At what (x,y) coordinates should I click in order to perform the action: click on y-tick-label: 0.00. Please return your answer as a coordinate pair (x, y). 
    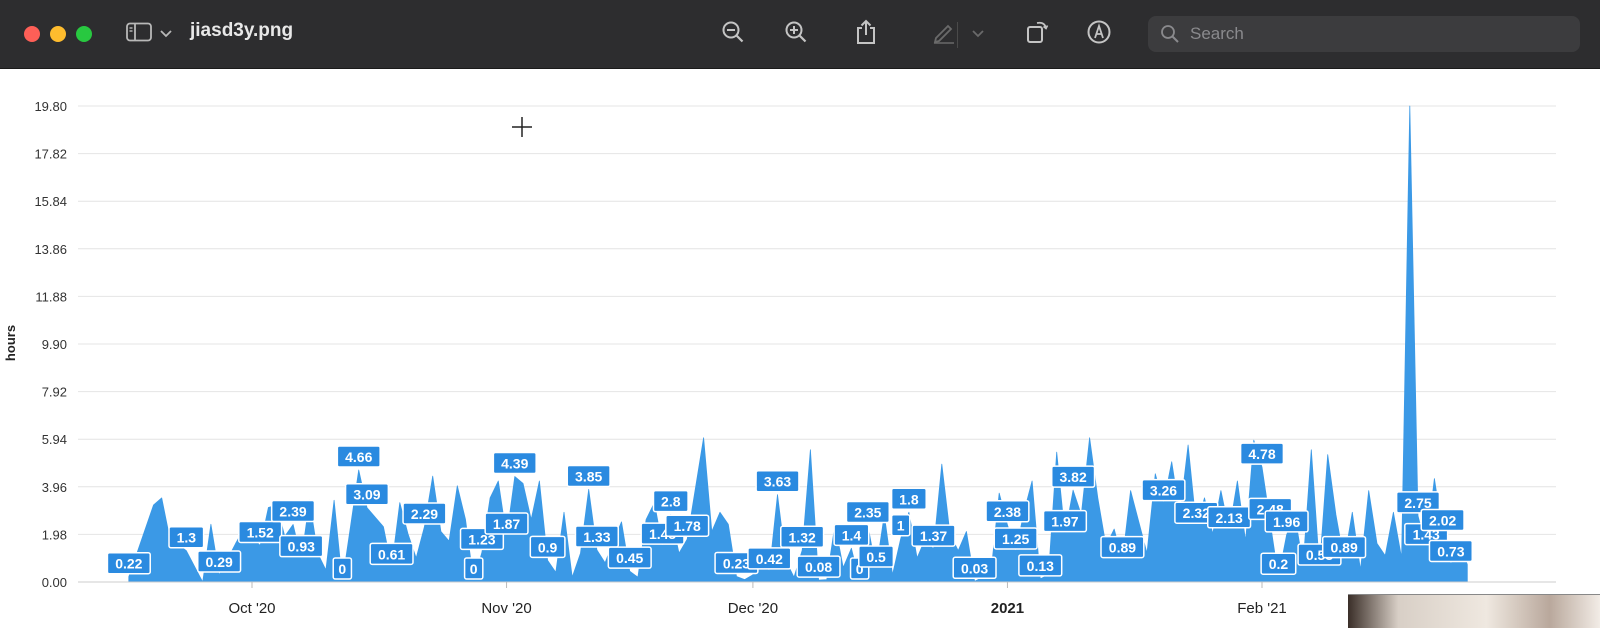
    Looking at the image, I should click on (54, 582).